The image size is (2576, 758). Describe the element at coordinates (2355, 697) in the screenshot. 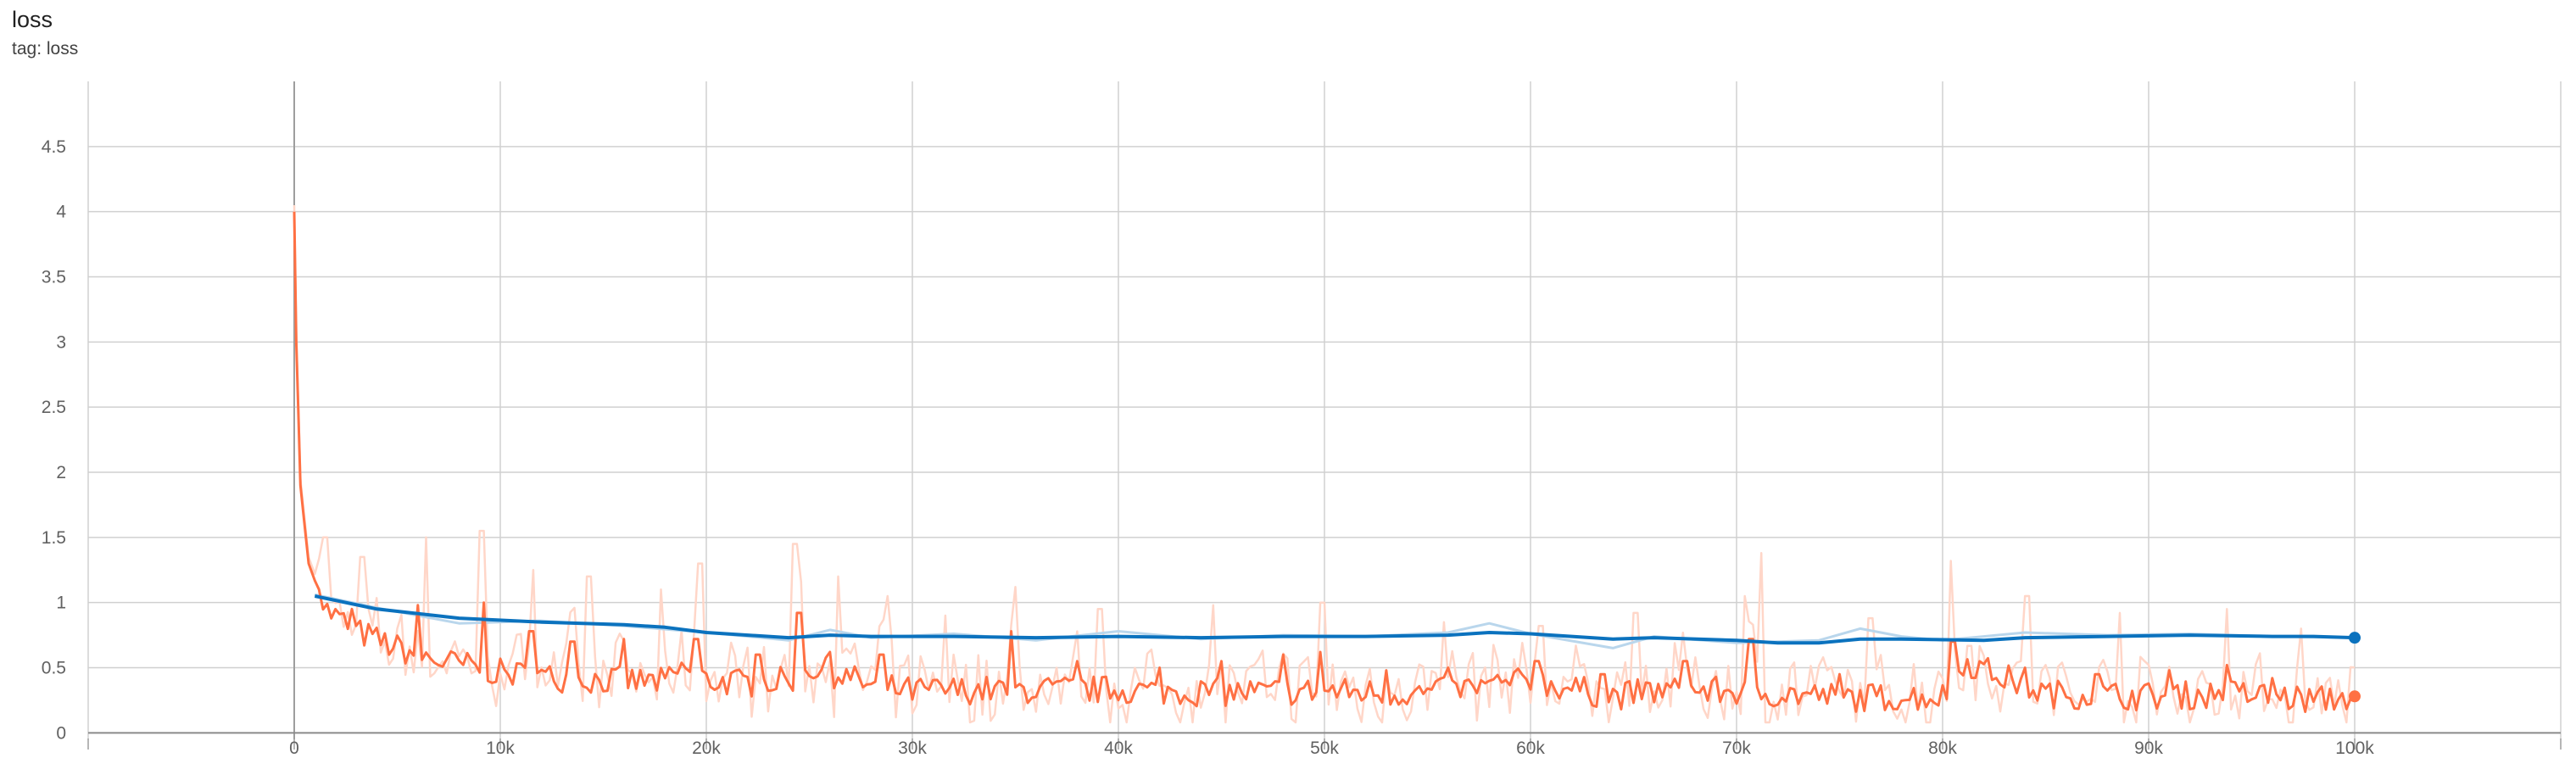

I see `train-end-point` at that location.